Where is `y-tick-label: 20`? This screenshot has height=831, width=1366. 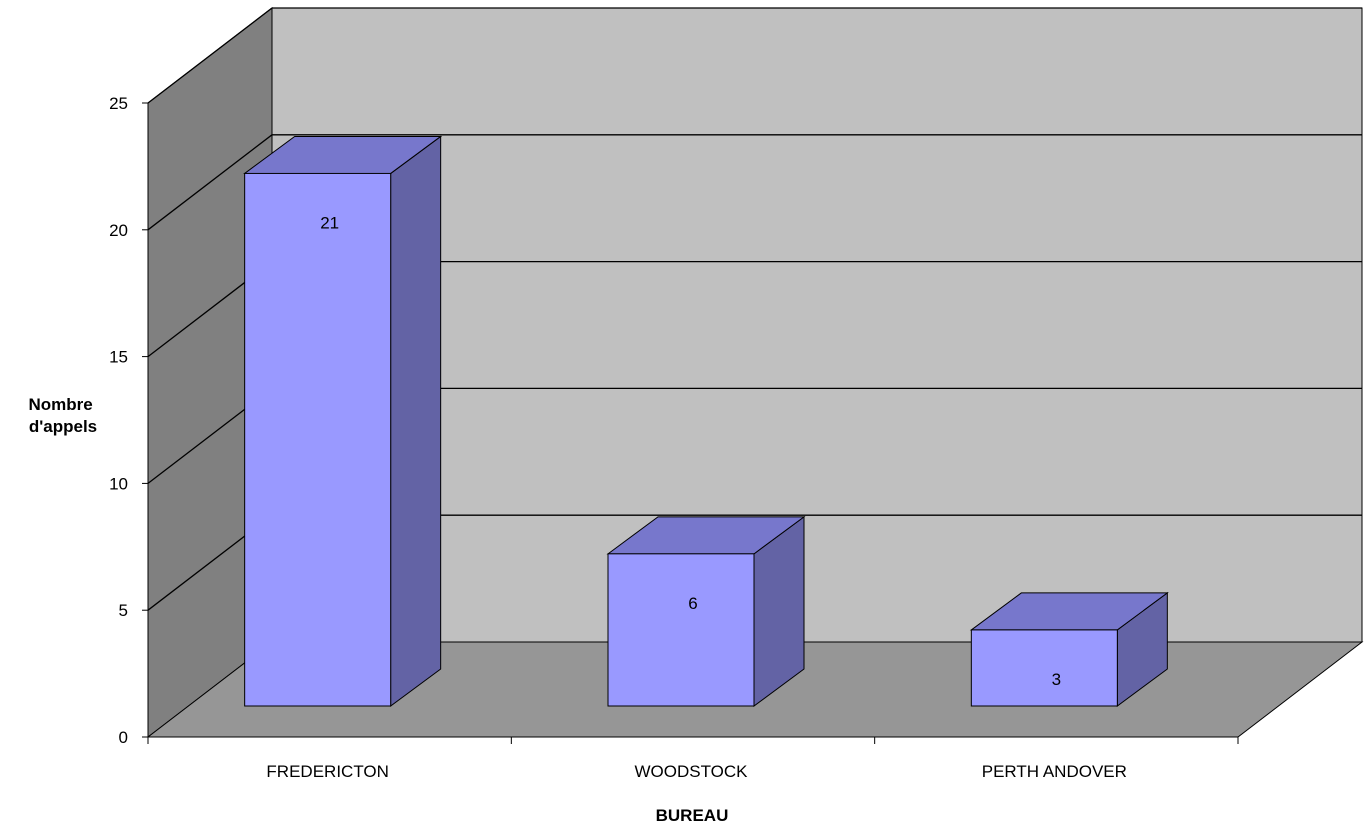 y-tick-label: 20 is located at coordinates (118, 230).